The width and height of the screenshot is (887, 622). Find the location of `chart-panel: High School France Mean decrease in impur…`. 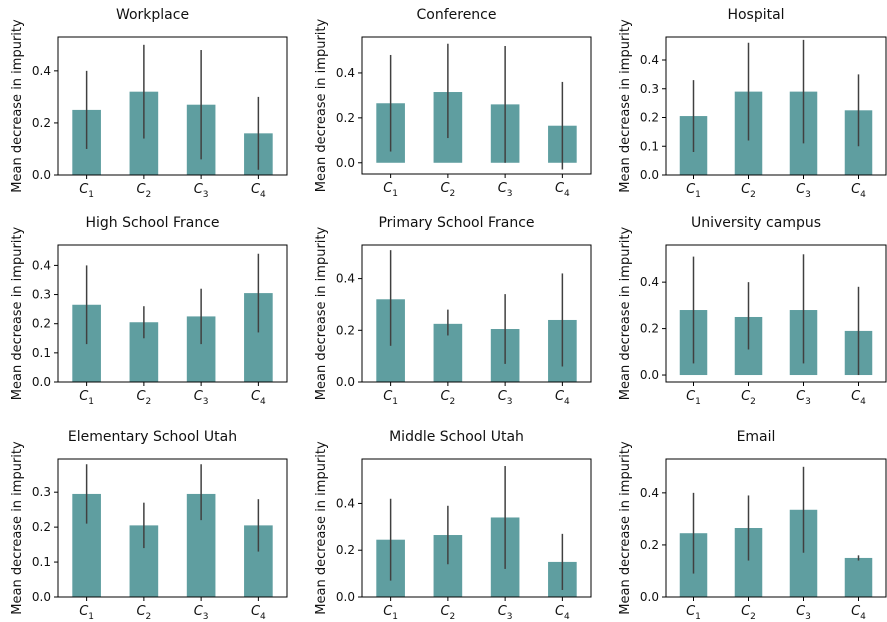

chart-panel: High School France Mean decrease in impur… is located at coordinates (149, 311).